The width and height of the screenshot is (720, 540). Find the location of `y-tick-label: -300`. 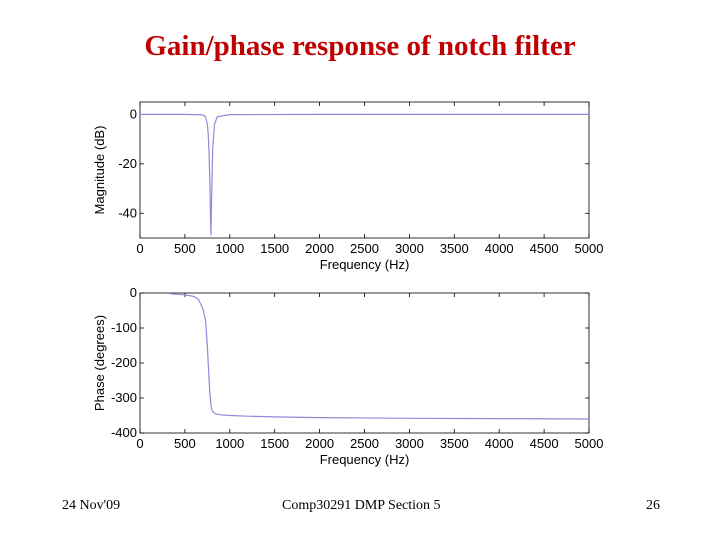

y-tick-label: -300 is located at coordinates (124, 397).